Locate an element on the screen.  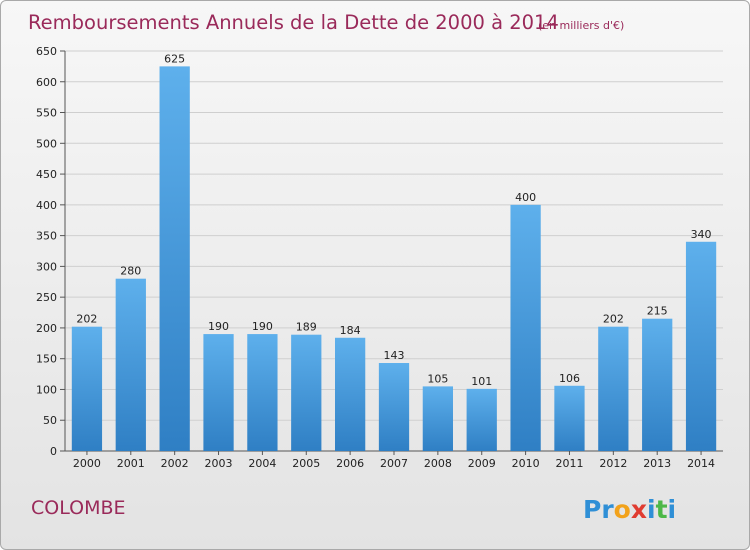
y-tick-label: 550 is located at coordinates (46, 113).